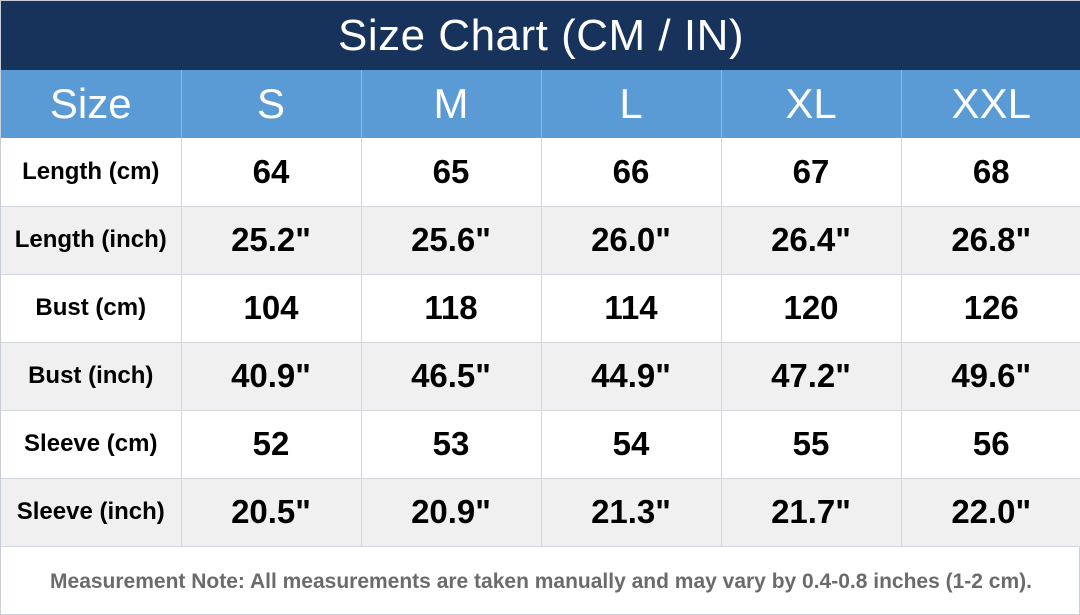  What do you see at coordinates (631, 172) in the screenshot?
I see `size-value-cell: 66` at bounding box center [631, 172].